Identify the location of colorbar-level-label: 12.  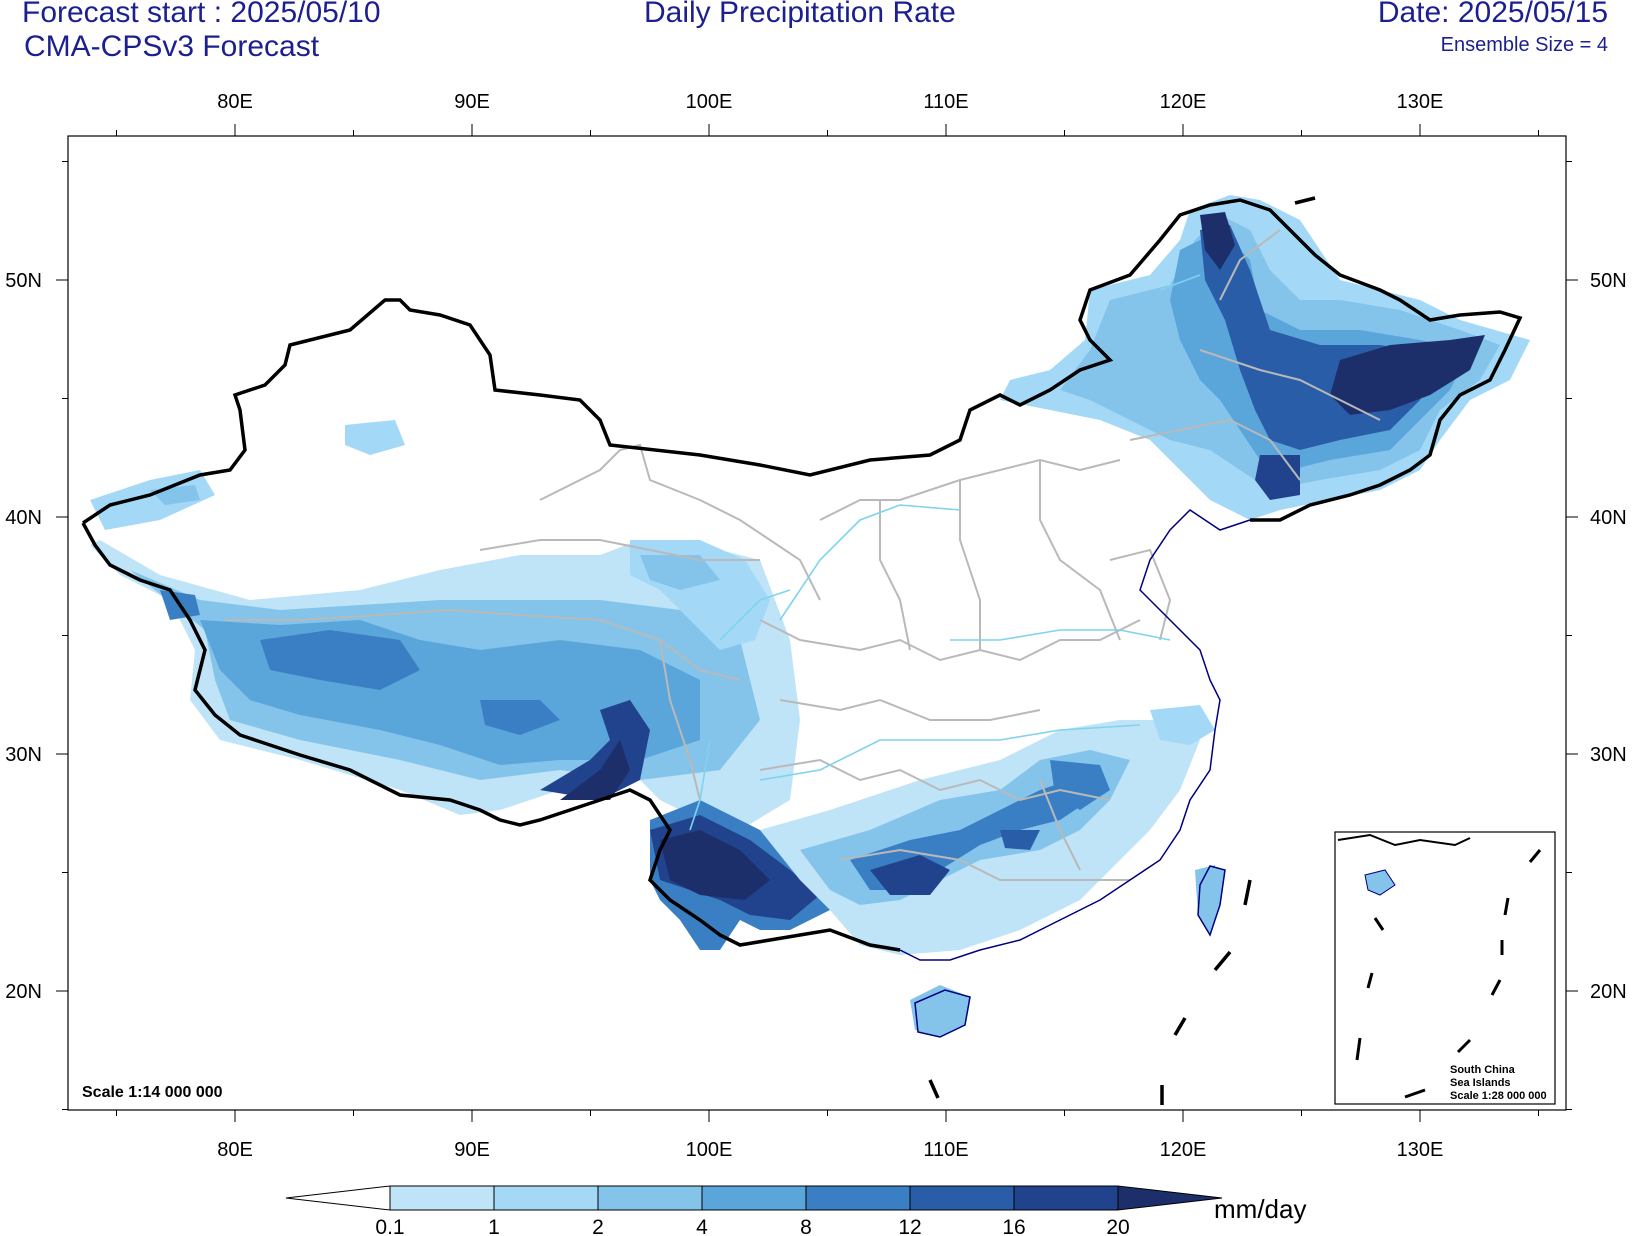
(909, 1226).